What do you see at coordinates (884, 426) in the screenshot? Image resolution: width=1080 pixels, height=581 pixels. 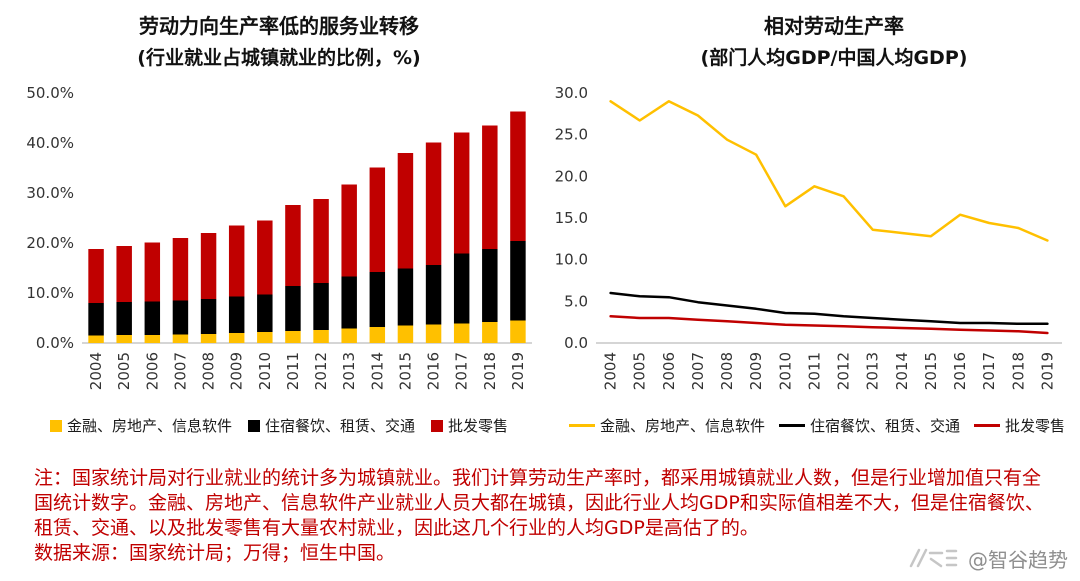 I see `legend-label: 住宿餐饮、租赁、交通` at bounding box center [884, 426].